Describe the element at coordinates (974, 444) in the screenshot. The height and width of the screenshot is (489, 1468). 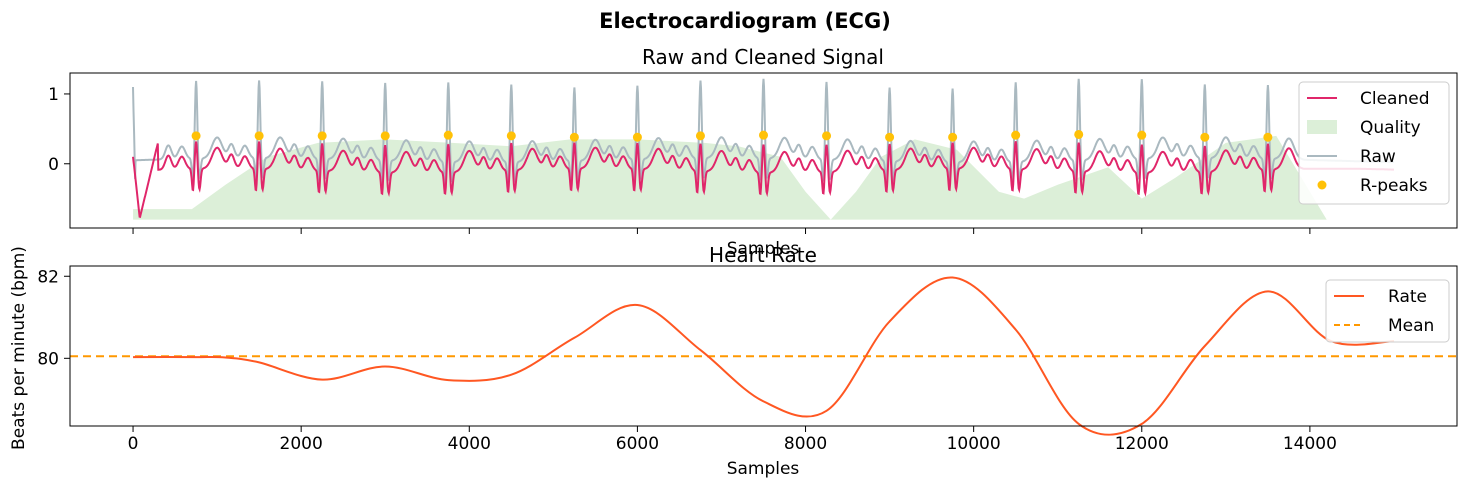
I see `xtick-label: 10000` at that location.